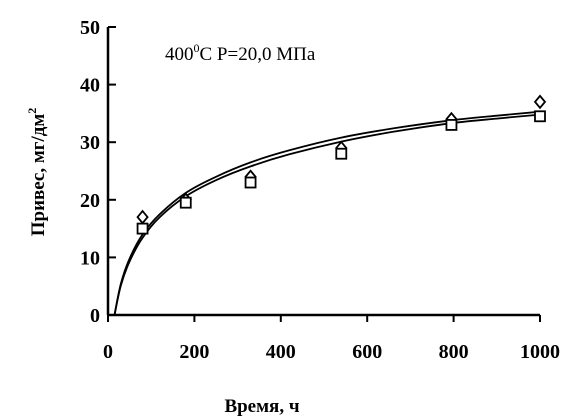 This screenshot has height=416, width=565. Describe the element at coordinates (90, 143) in the screenshot. I see `y-tick-label: 30` at that location.